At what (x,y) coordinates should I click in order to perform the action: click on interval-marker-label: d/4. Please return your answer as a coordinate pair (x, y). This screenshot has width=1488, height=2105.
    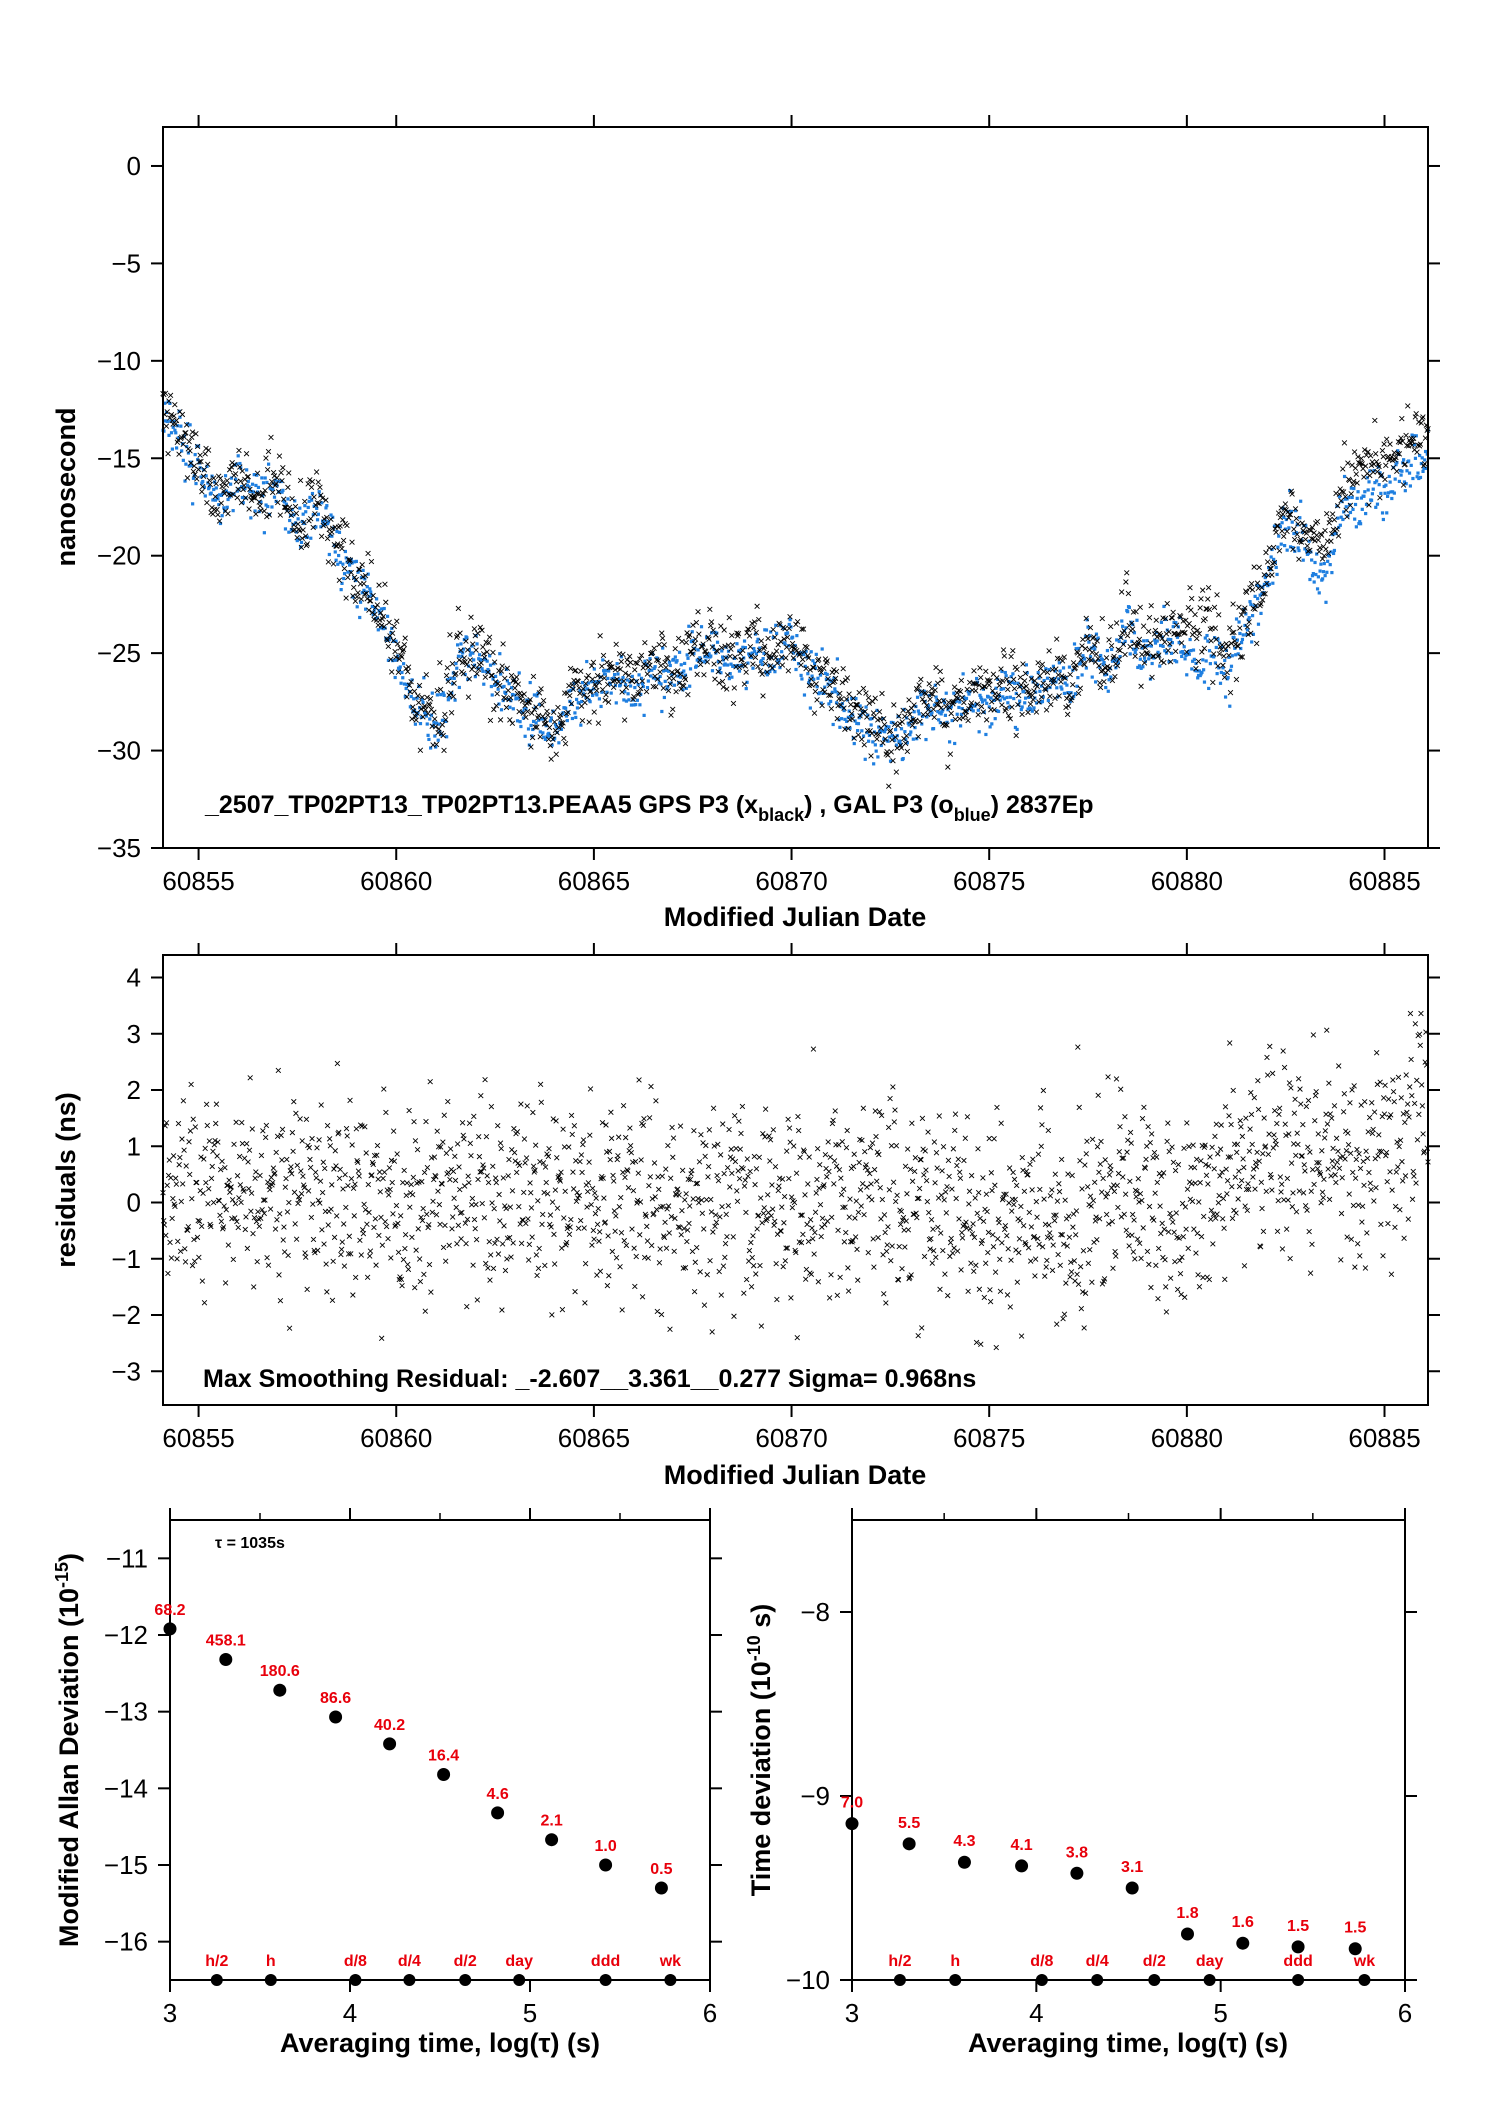
    Looking at the image, I should click on (409, 1961).